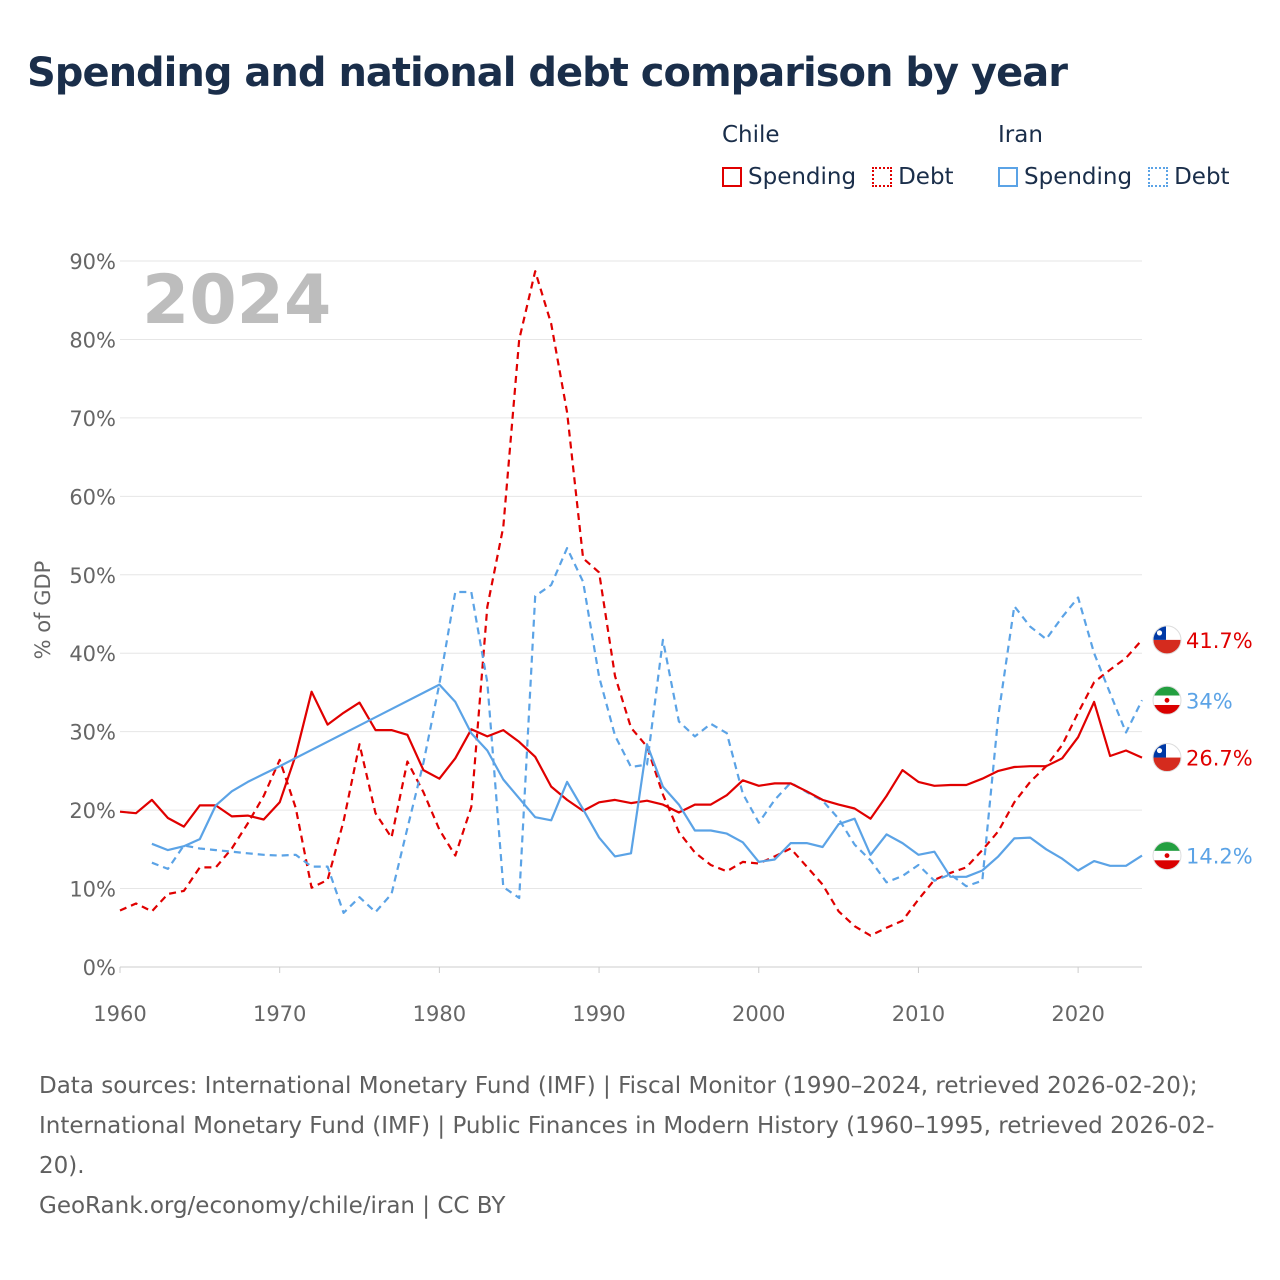  What do you see at coordinates (1219, 857) in the screenshot?
I see `end-value-label: 14.2%` at bounding box center [1219, 857].